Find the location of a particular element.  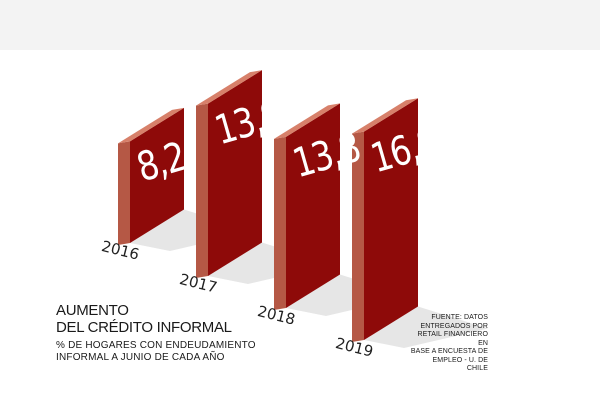

bar-shadow-2018 is located at coordinates (348, 295).